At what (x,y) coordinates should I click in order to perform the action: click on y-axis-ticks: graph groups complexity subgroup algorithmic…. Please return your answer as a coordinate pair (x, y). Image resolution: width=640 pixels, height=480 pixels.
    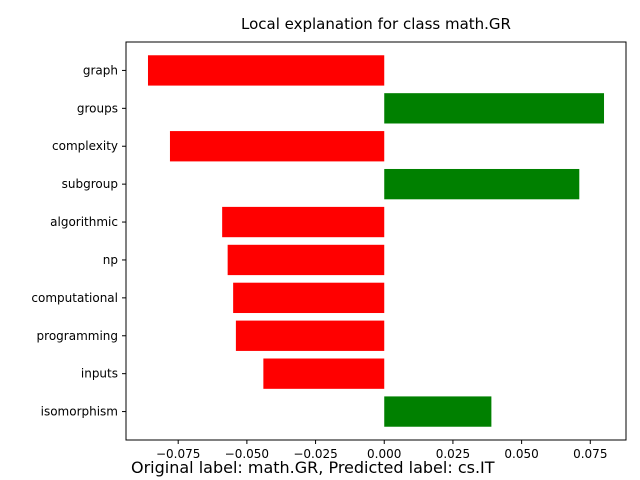
    Looking at the image, I should click on (78, 240).